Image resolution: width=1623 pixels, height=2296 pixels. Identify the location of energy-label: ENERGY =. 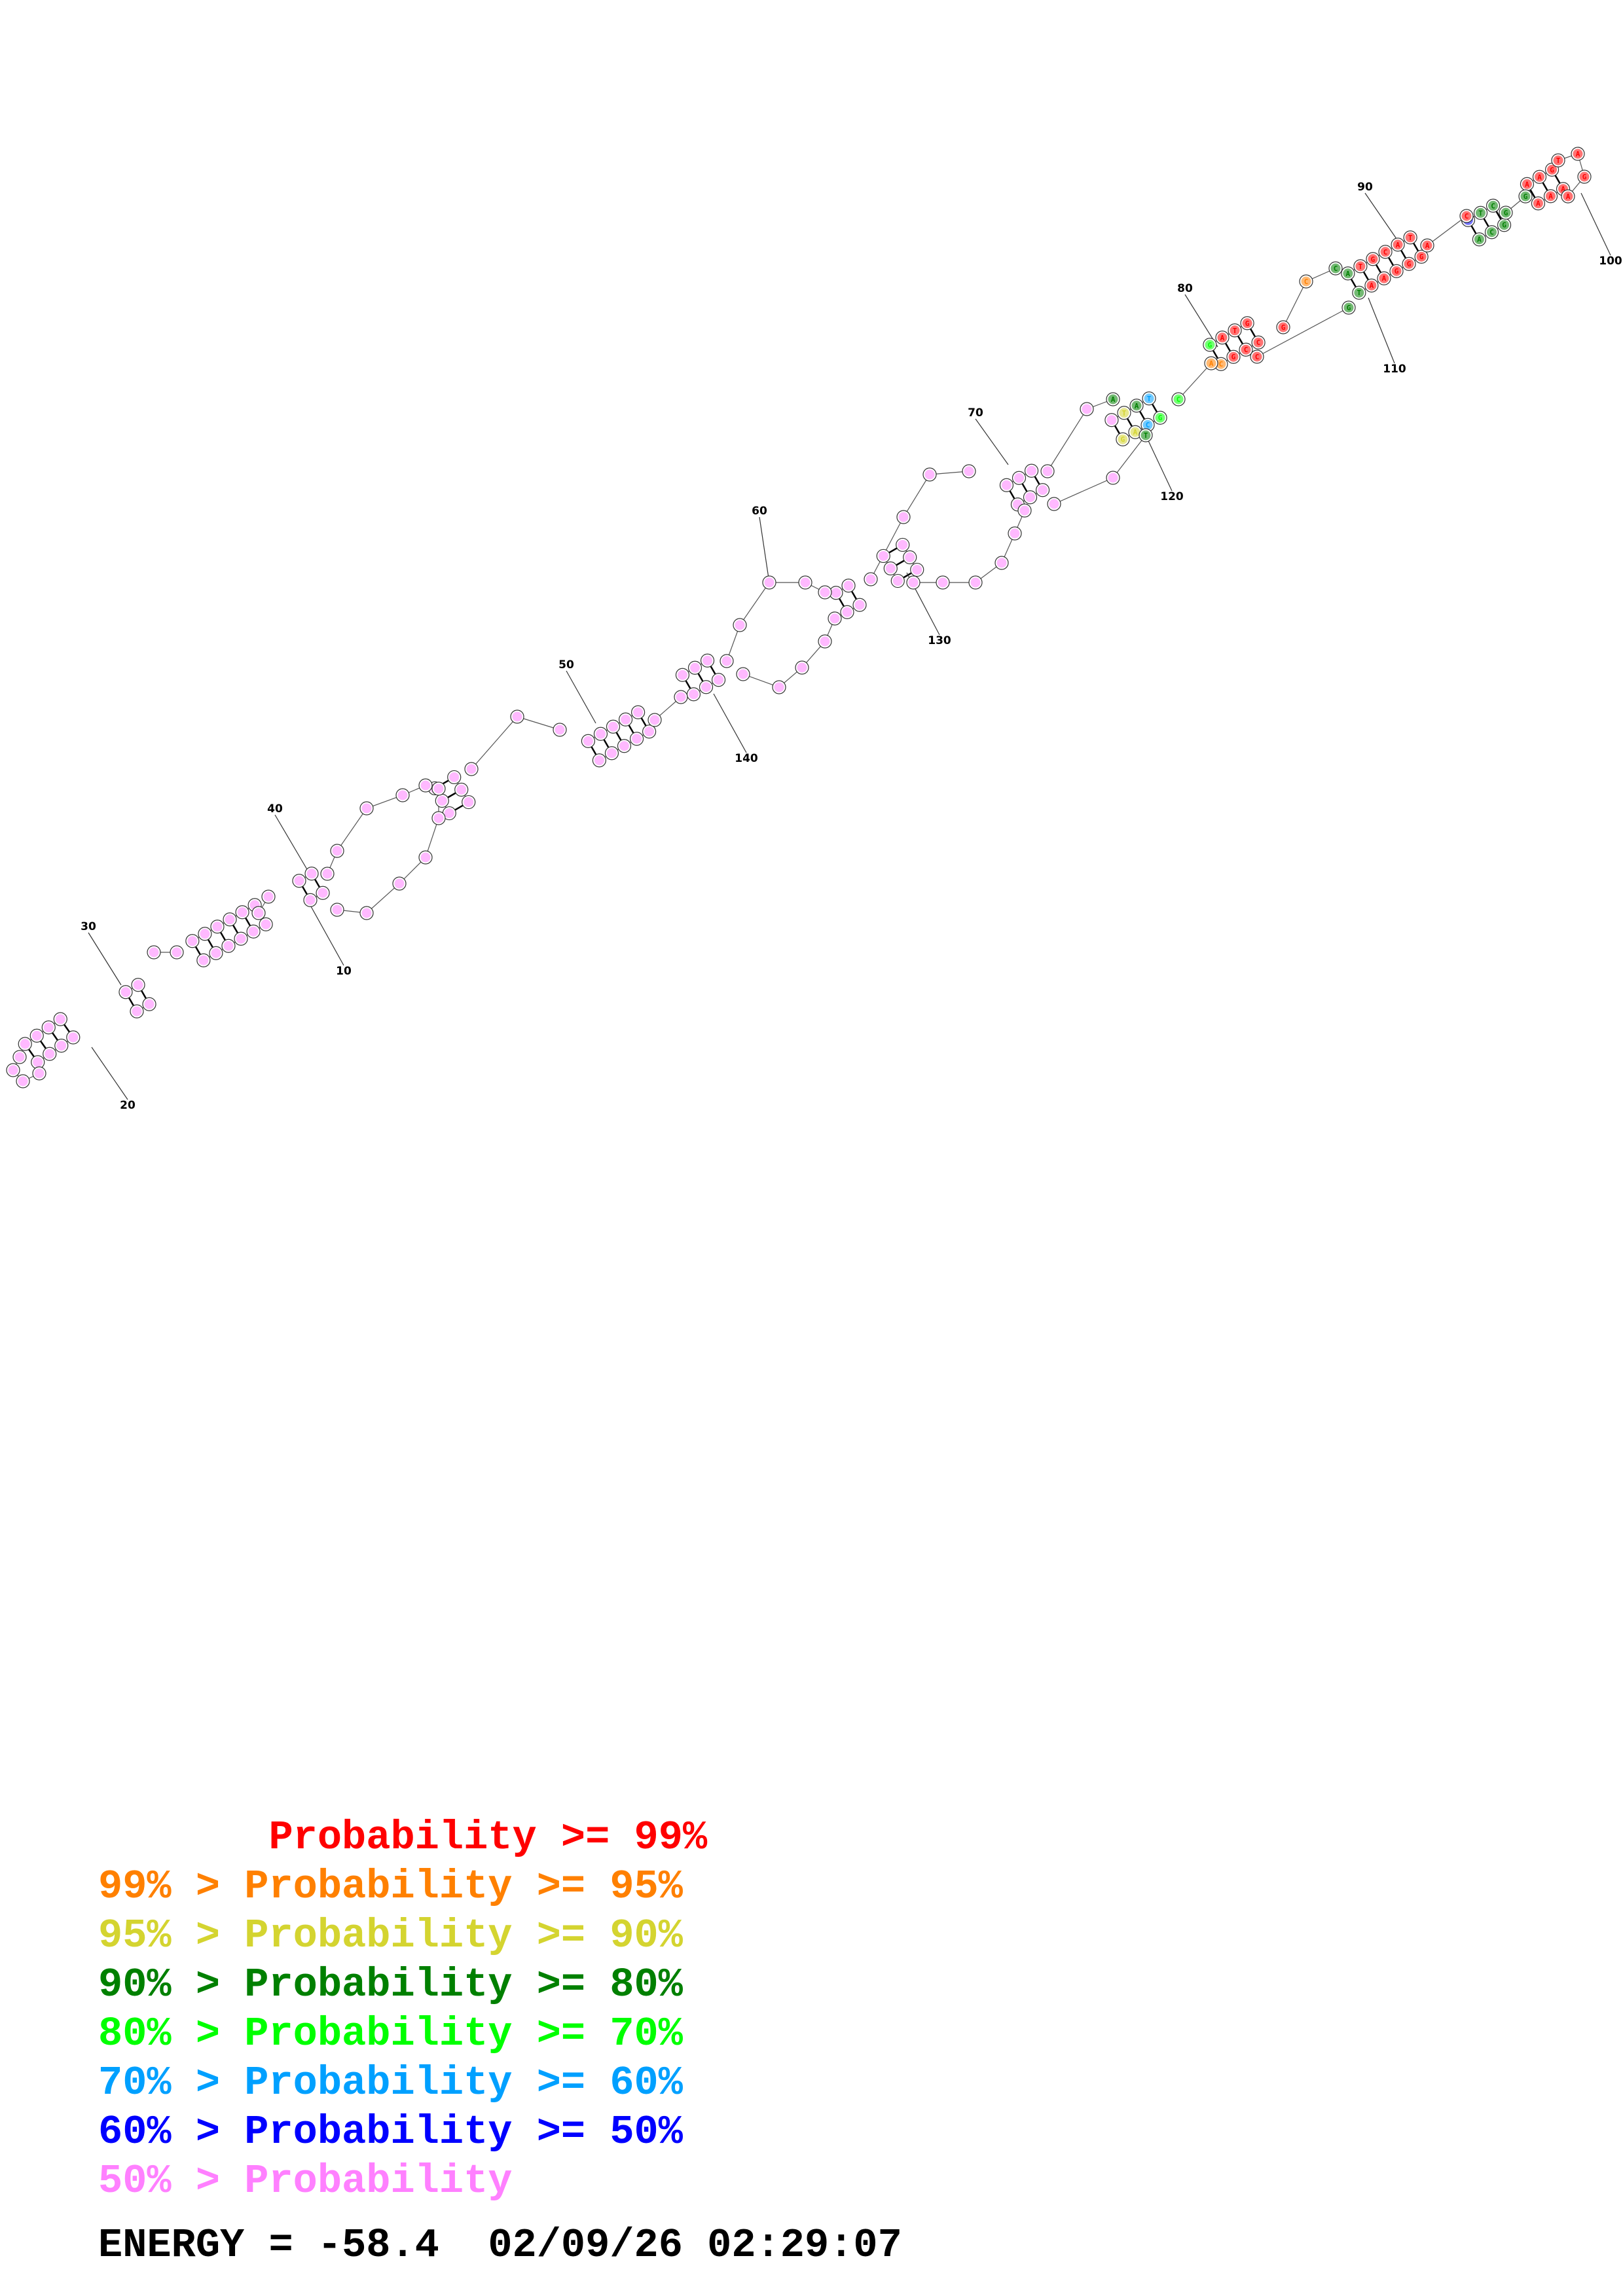
(208, 2245).